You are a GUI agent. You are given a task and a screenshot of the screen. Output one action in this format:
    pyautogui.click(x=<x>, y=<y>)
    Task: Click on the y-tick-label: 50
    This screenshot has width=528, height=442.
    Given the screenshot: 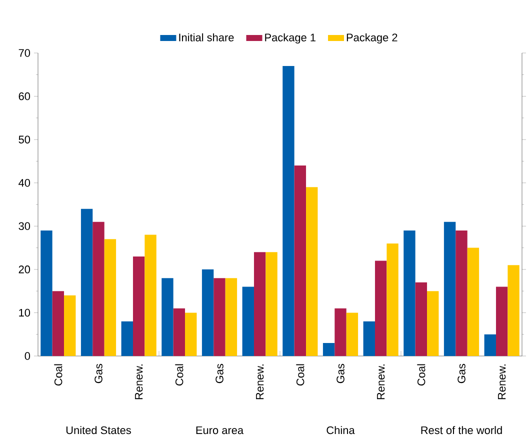 What is the action you would take?
    pyautogui.click(x=24, y=140)
    